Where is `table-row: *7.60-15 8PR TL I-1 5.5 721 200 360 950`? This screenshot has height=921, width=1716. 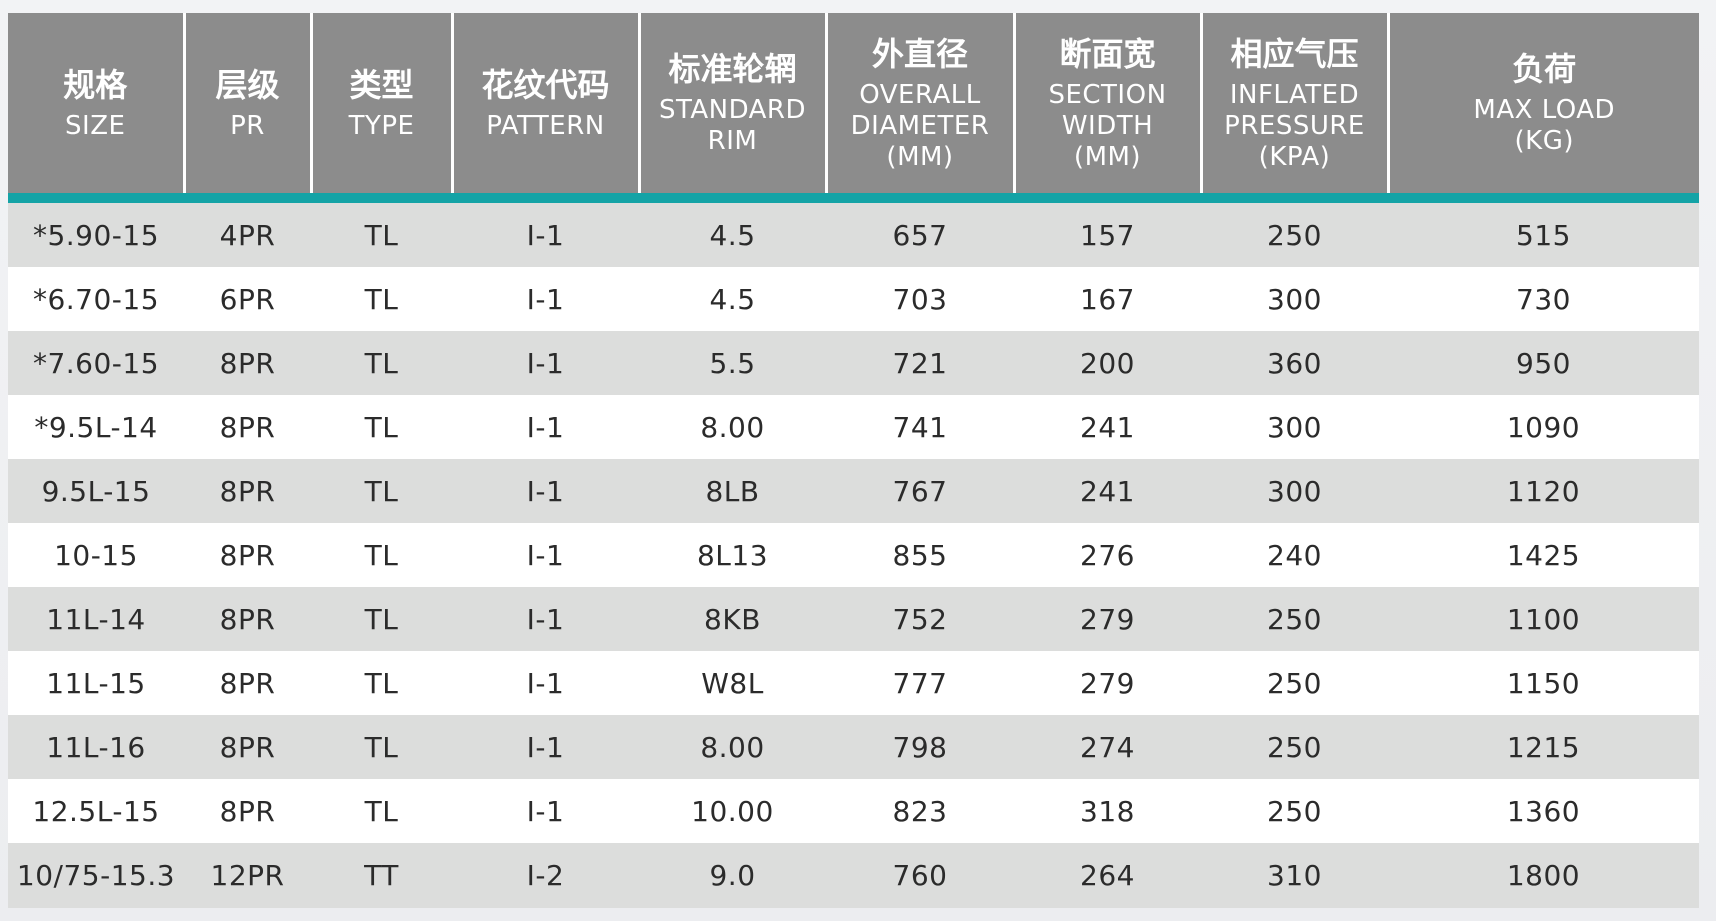
table-row: *7.60-15 8PR TL I-1 5.5 721 200 360 950 is located at coordinates (853, 363).